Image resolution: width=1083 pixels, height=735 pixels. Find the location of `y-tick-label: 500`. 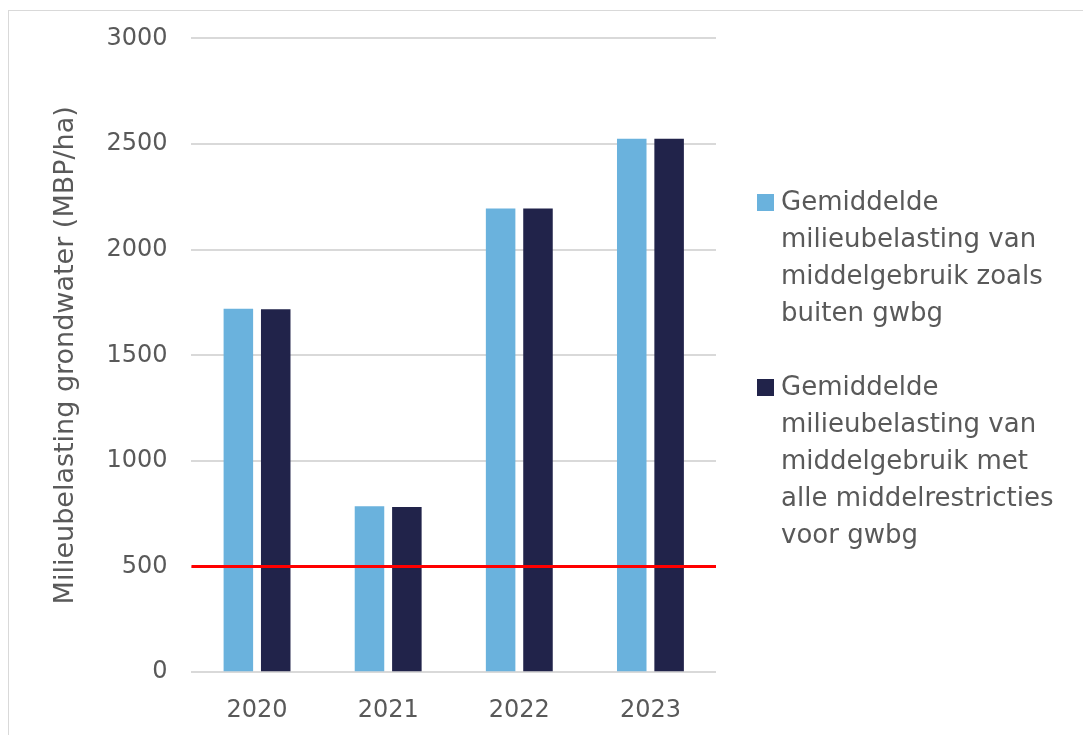

y-tick-label: 500 is located at coordinates (144, 564).